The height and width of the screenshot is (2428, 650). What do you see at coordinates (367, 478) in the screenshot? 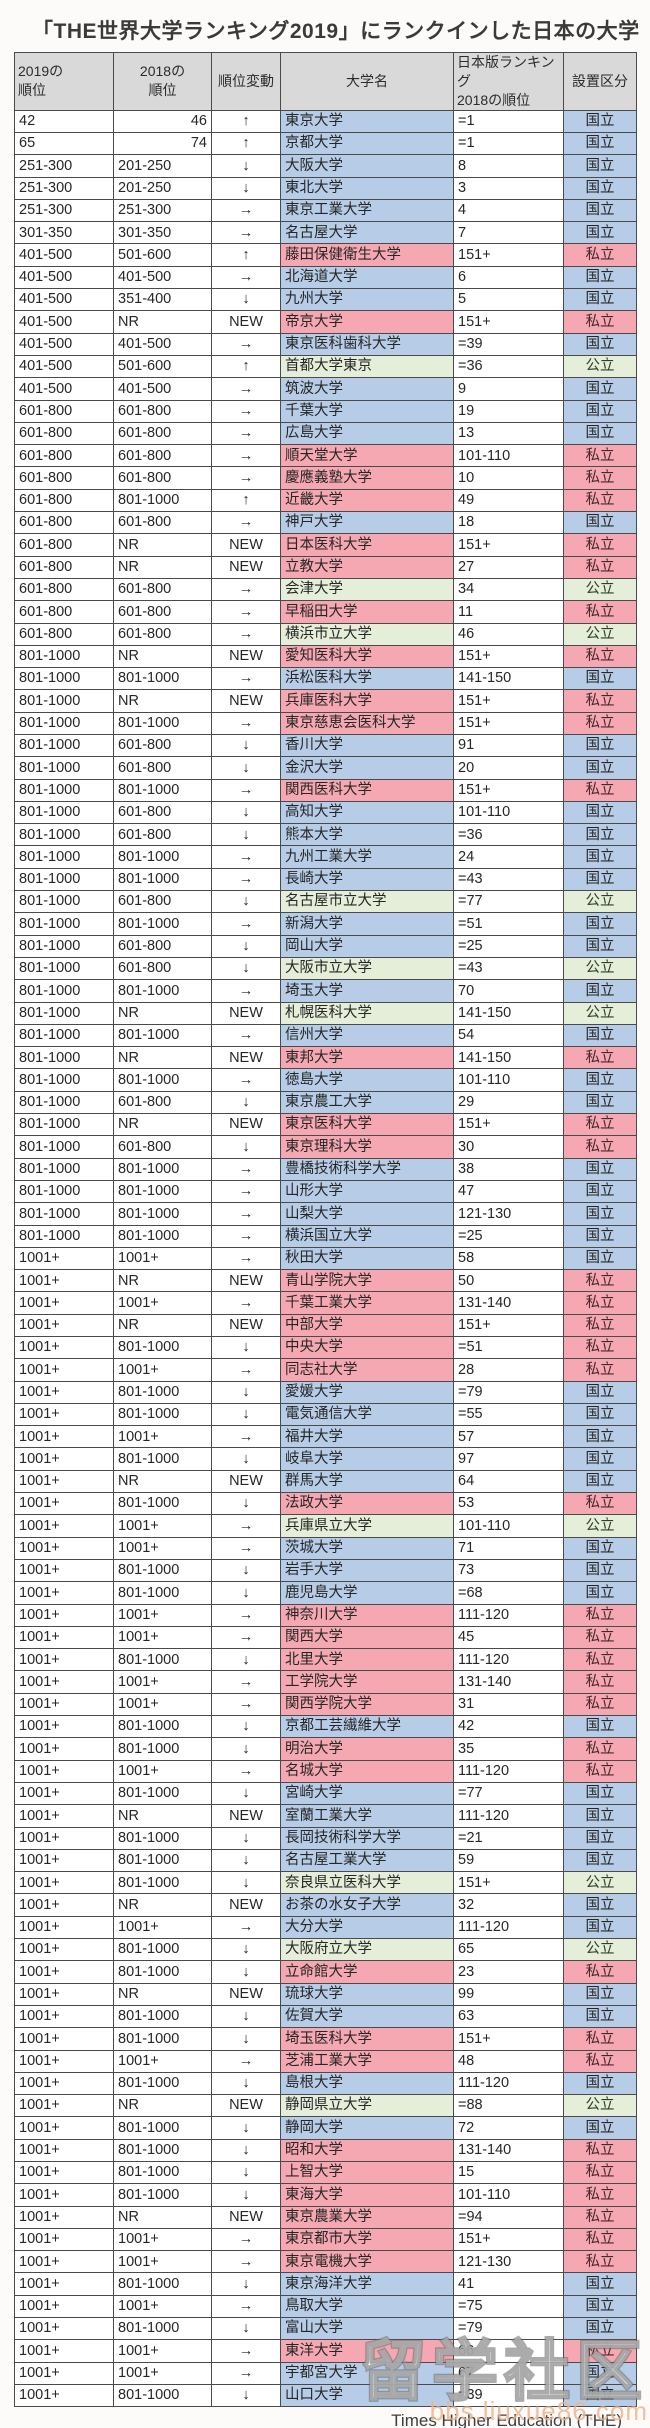
I see `university-name-cell: 慶應義塾大学` at bounding box center [367, 478].